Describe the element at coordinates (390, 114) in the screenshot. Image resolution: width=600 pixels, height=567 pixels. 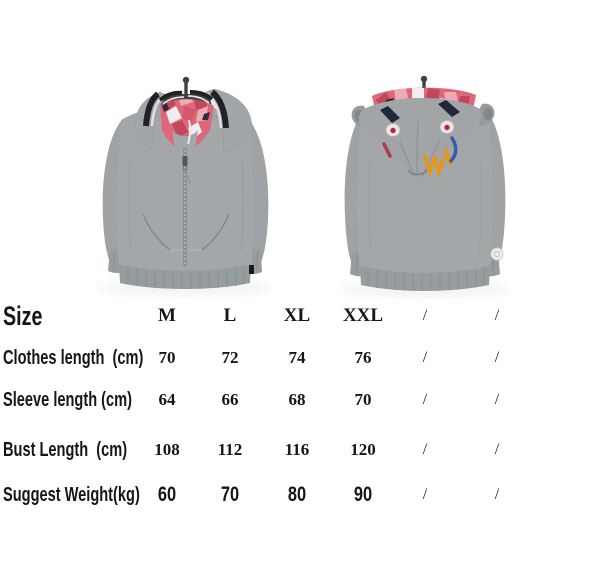
I see `hood-stripe-left` at that location.